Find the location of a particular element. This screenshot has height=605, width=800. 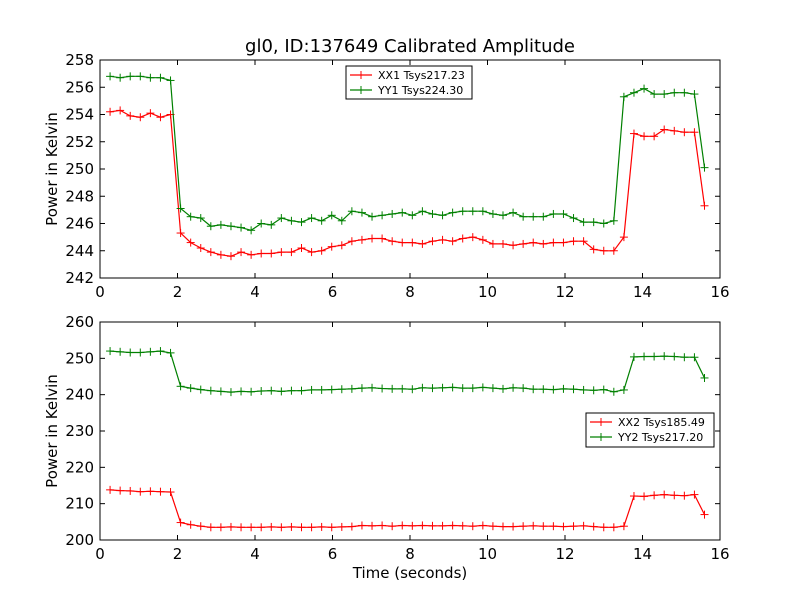

legend-entry: YY2 Tsys217.20 is located at coordinates (646, 437).